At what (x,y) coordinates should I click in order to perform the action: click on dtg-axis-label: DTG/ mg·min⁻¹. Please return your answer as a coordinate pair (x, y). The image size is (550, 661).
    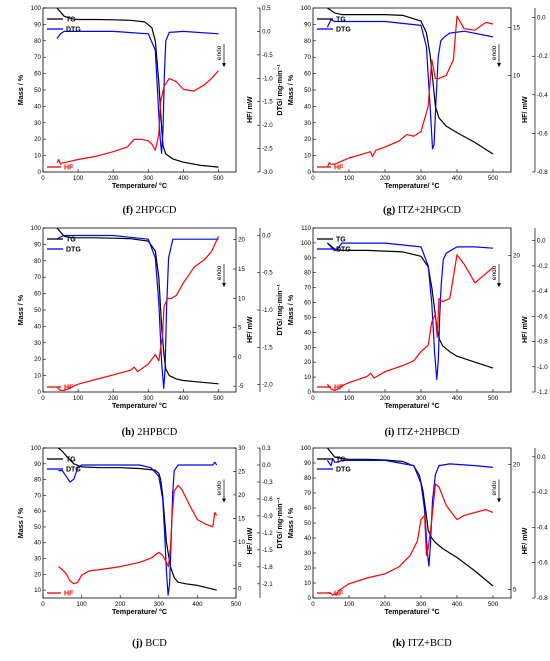
    Looking at the image, I should click on (279, 90).